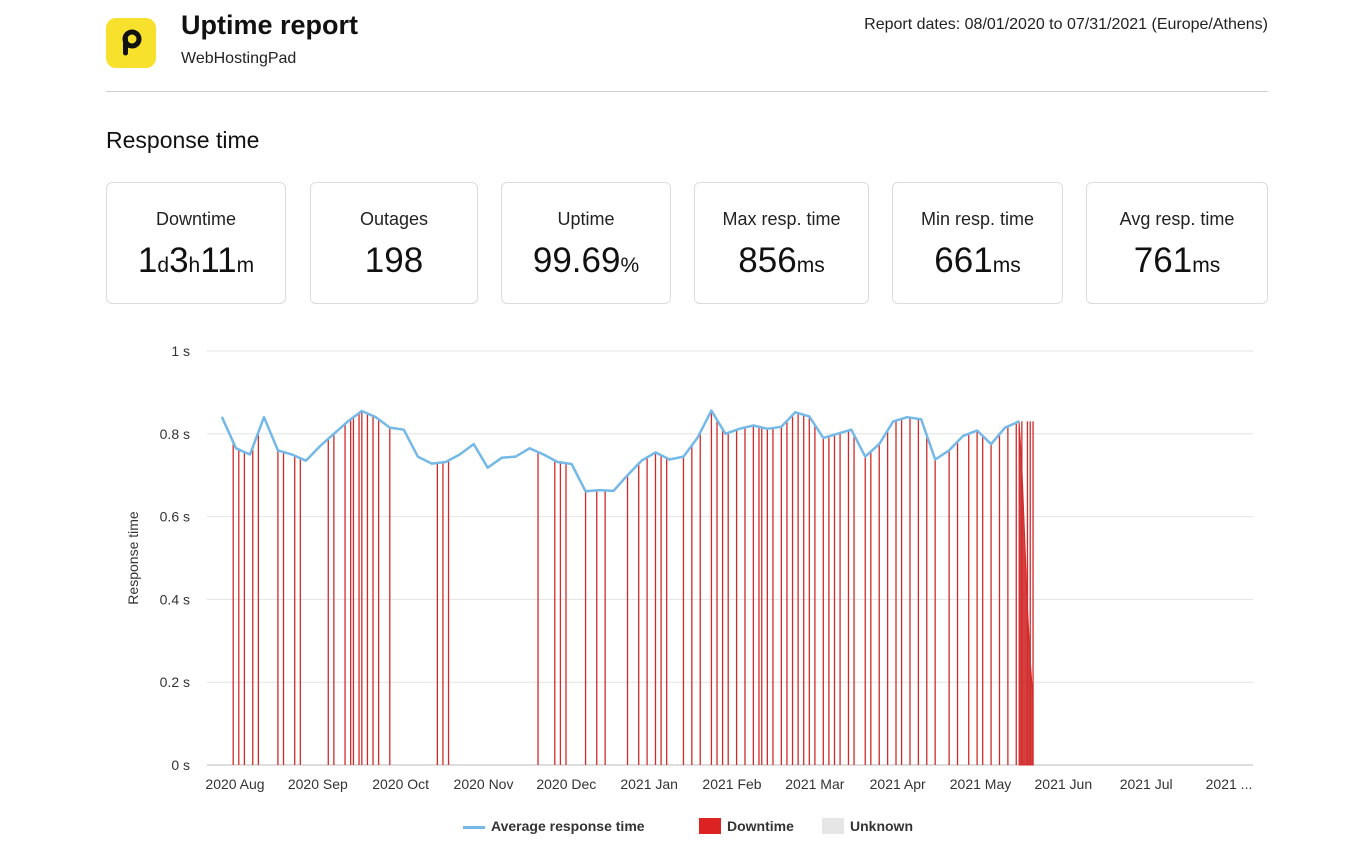 Image resolution: width=1364 pixels, height=850 pixels. I want to click on x-tick-label: 2020 Oct, so click(400, 784).